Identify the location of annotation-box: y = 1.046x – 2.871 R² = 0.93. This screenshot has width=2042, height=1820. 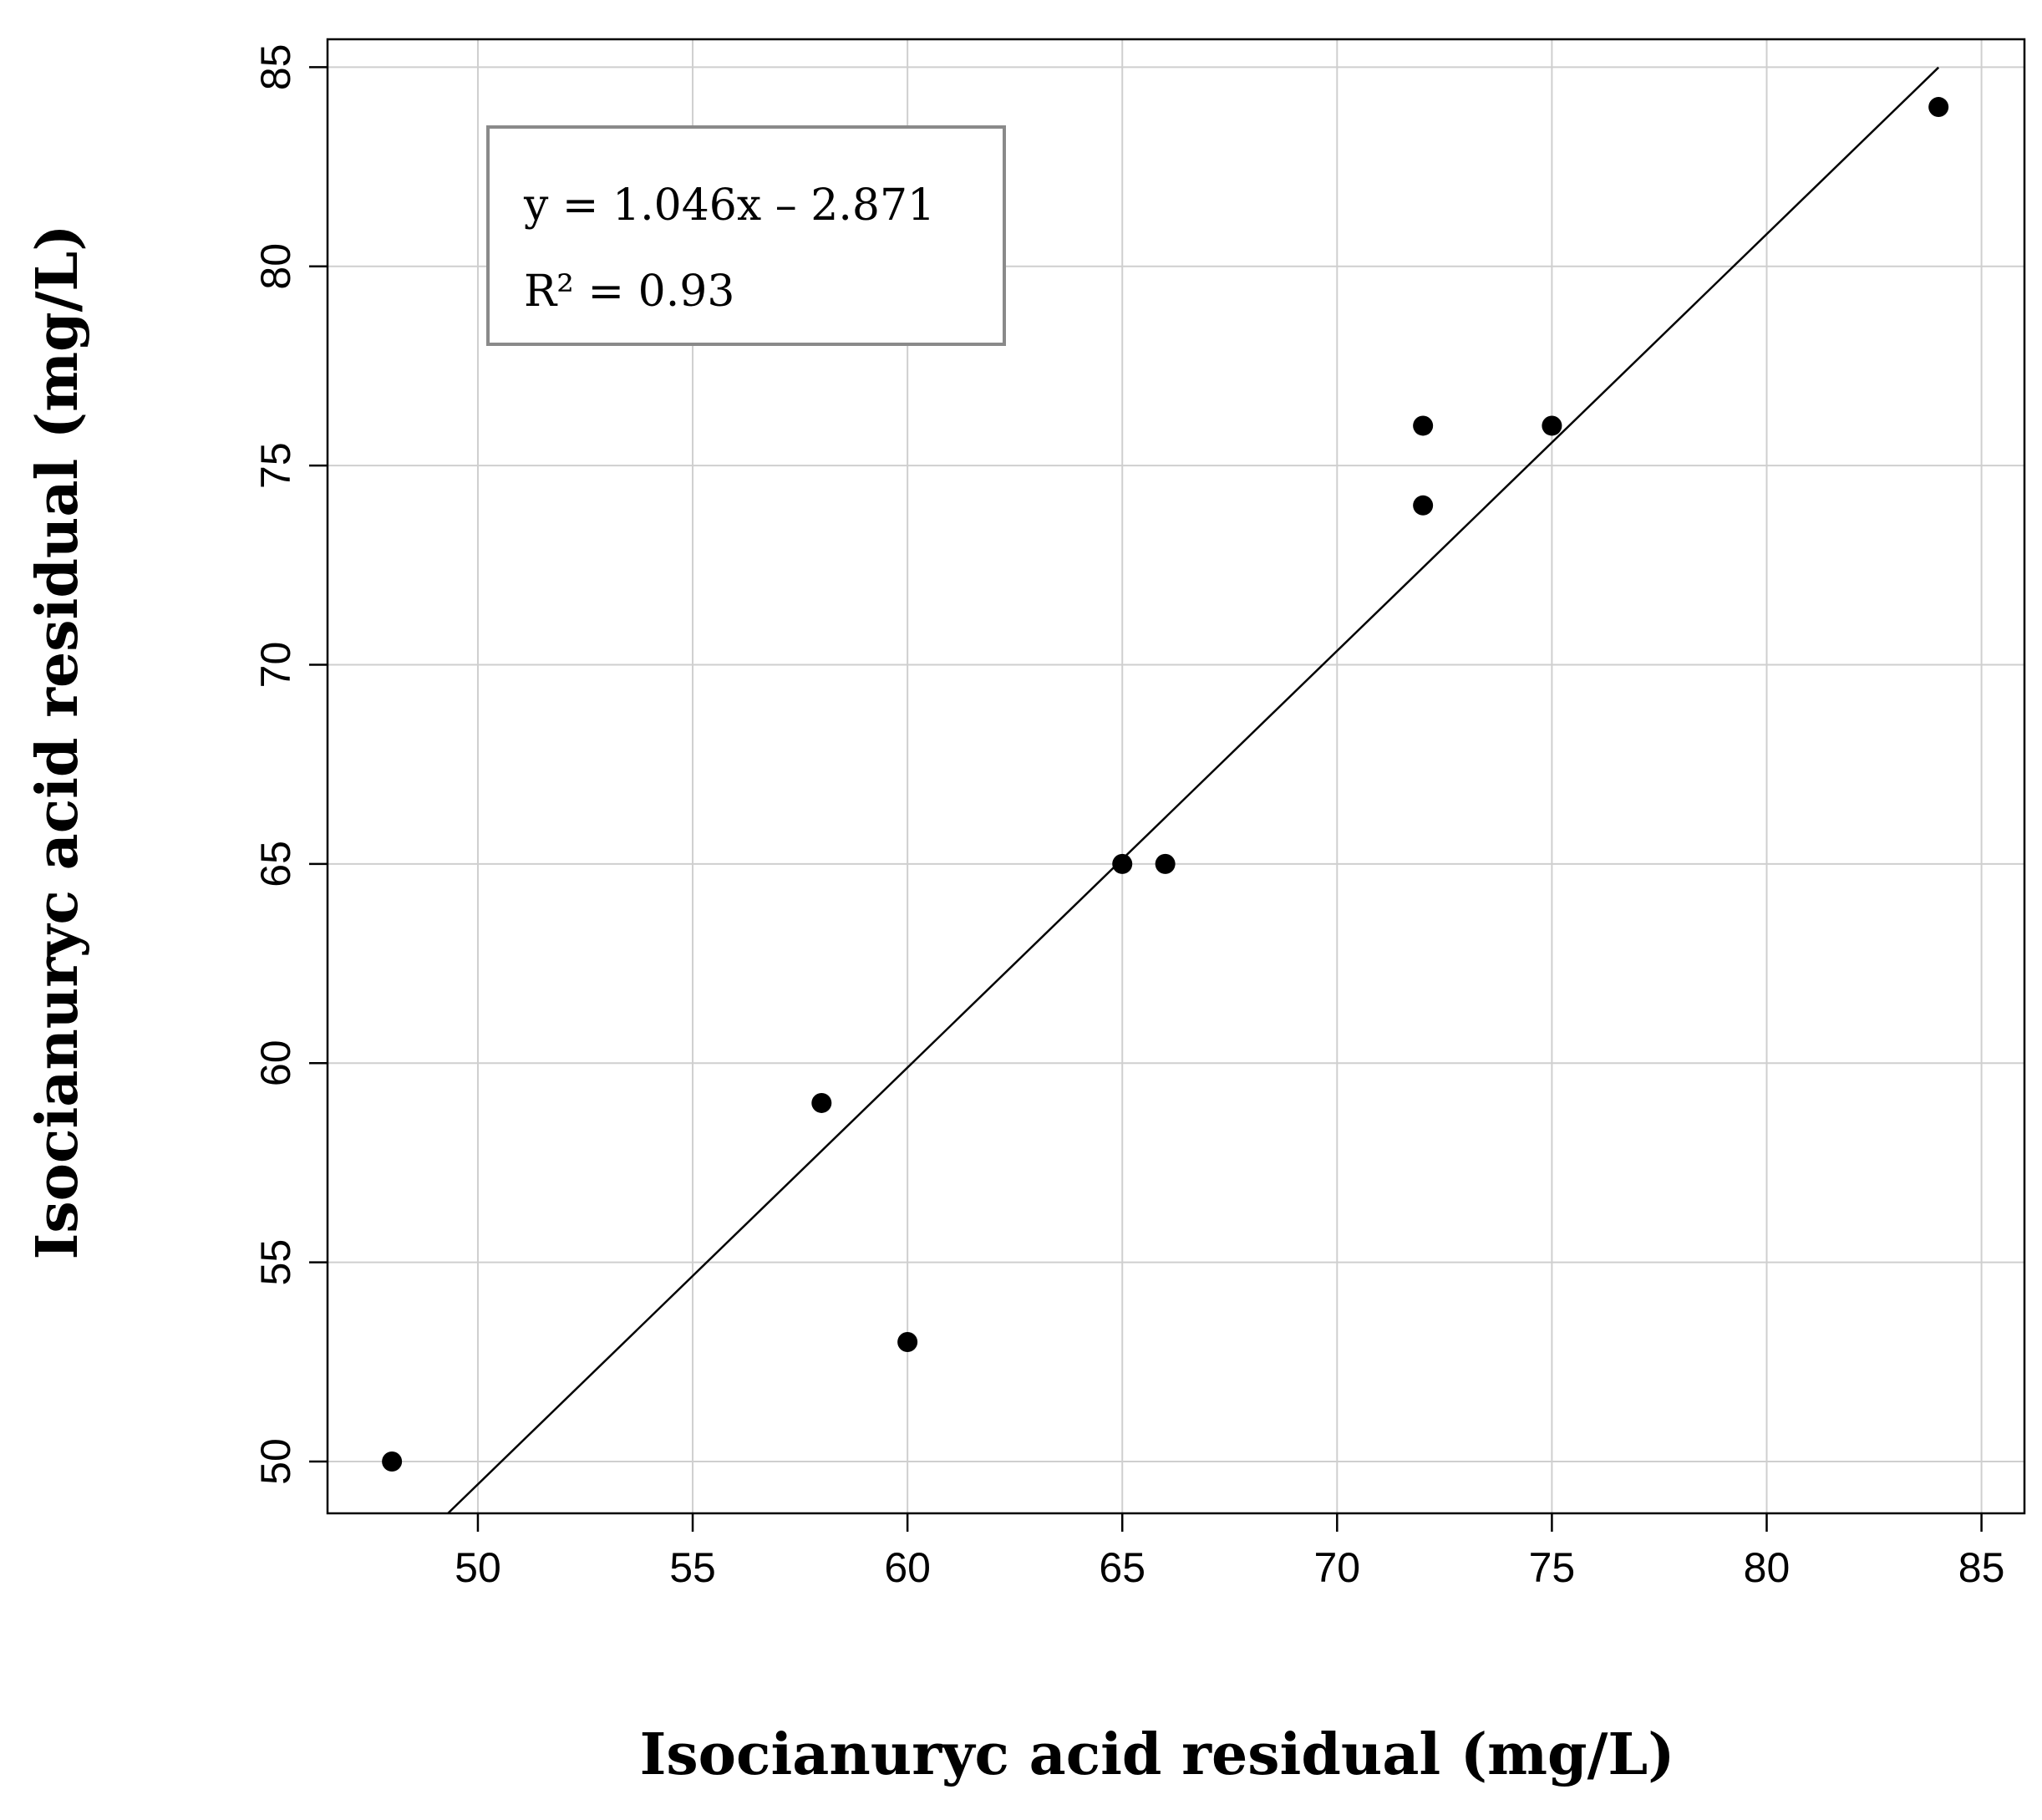
(746, 236).